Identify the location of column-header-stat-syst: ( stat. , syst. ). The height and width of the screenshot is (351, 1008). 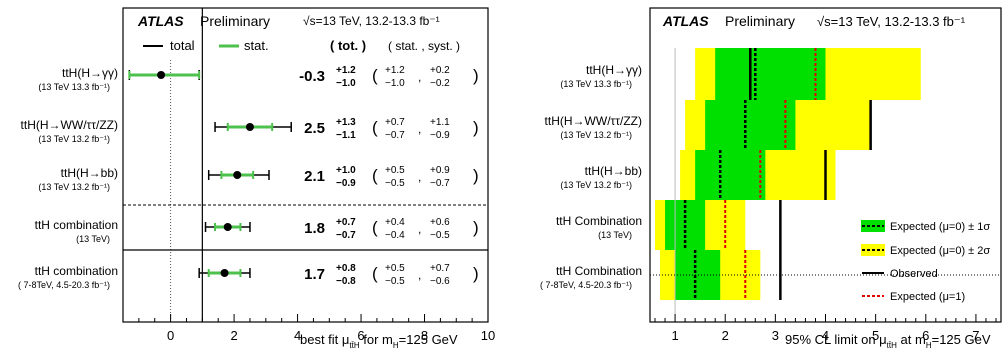
(424, 46).